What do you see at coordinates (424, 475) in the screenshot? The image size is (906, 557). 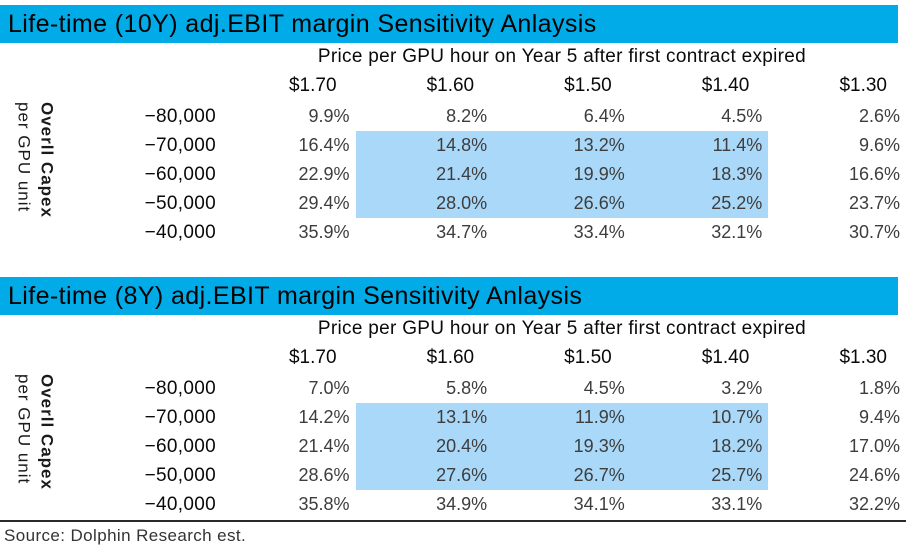 I see `value-cell: 27.6%` at bounding box center [424, 475].